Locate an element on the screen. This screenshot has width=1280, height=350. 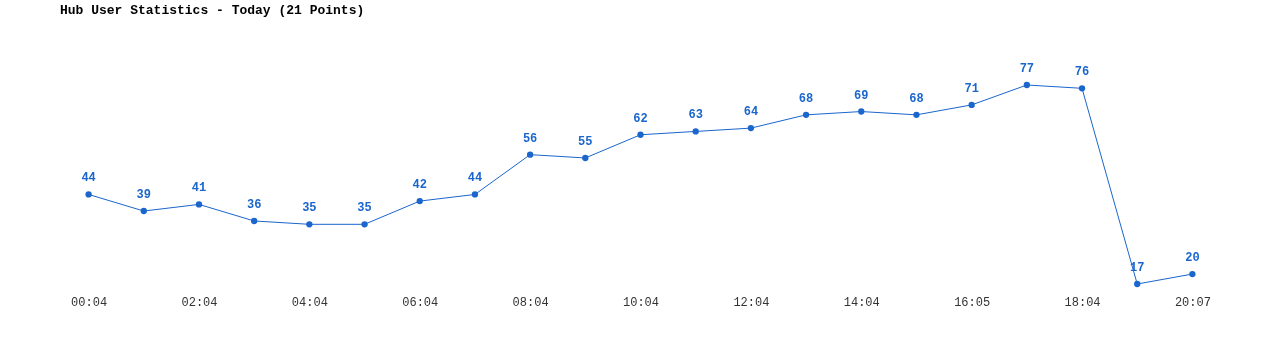
data-label: 56 is located at coordinates (530, 138).